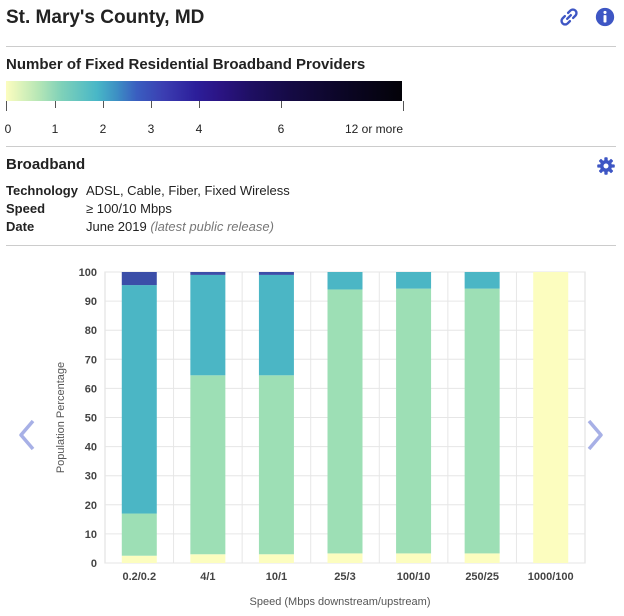 This screenshot has width=624, height=616. I want to click on y-tick-label: 80, so click(91, 331).